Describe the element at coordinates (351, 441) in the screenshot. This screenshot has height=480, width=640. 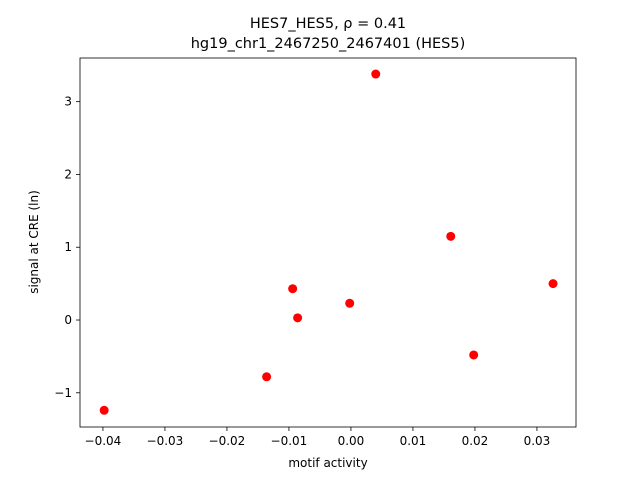
I see `x-tick-label: 0.00` at that location.